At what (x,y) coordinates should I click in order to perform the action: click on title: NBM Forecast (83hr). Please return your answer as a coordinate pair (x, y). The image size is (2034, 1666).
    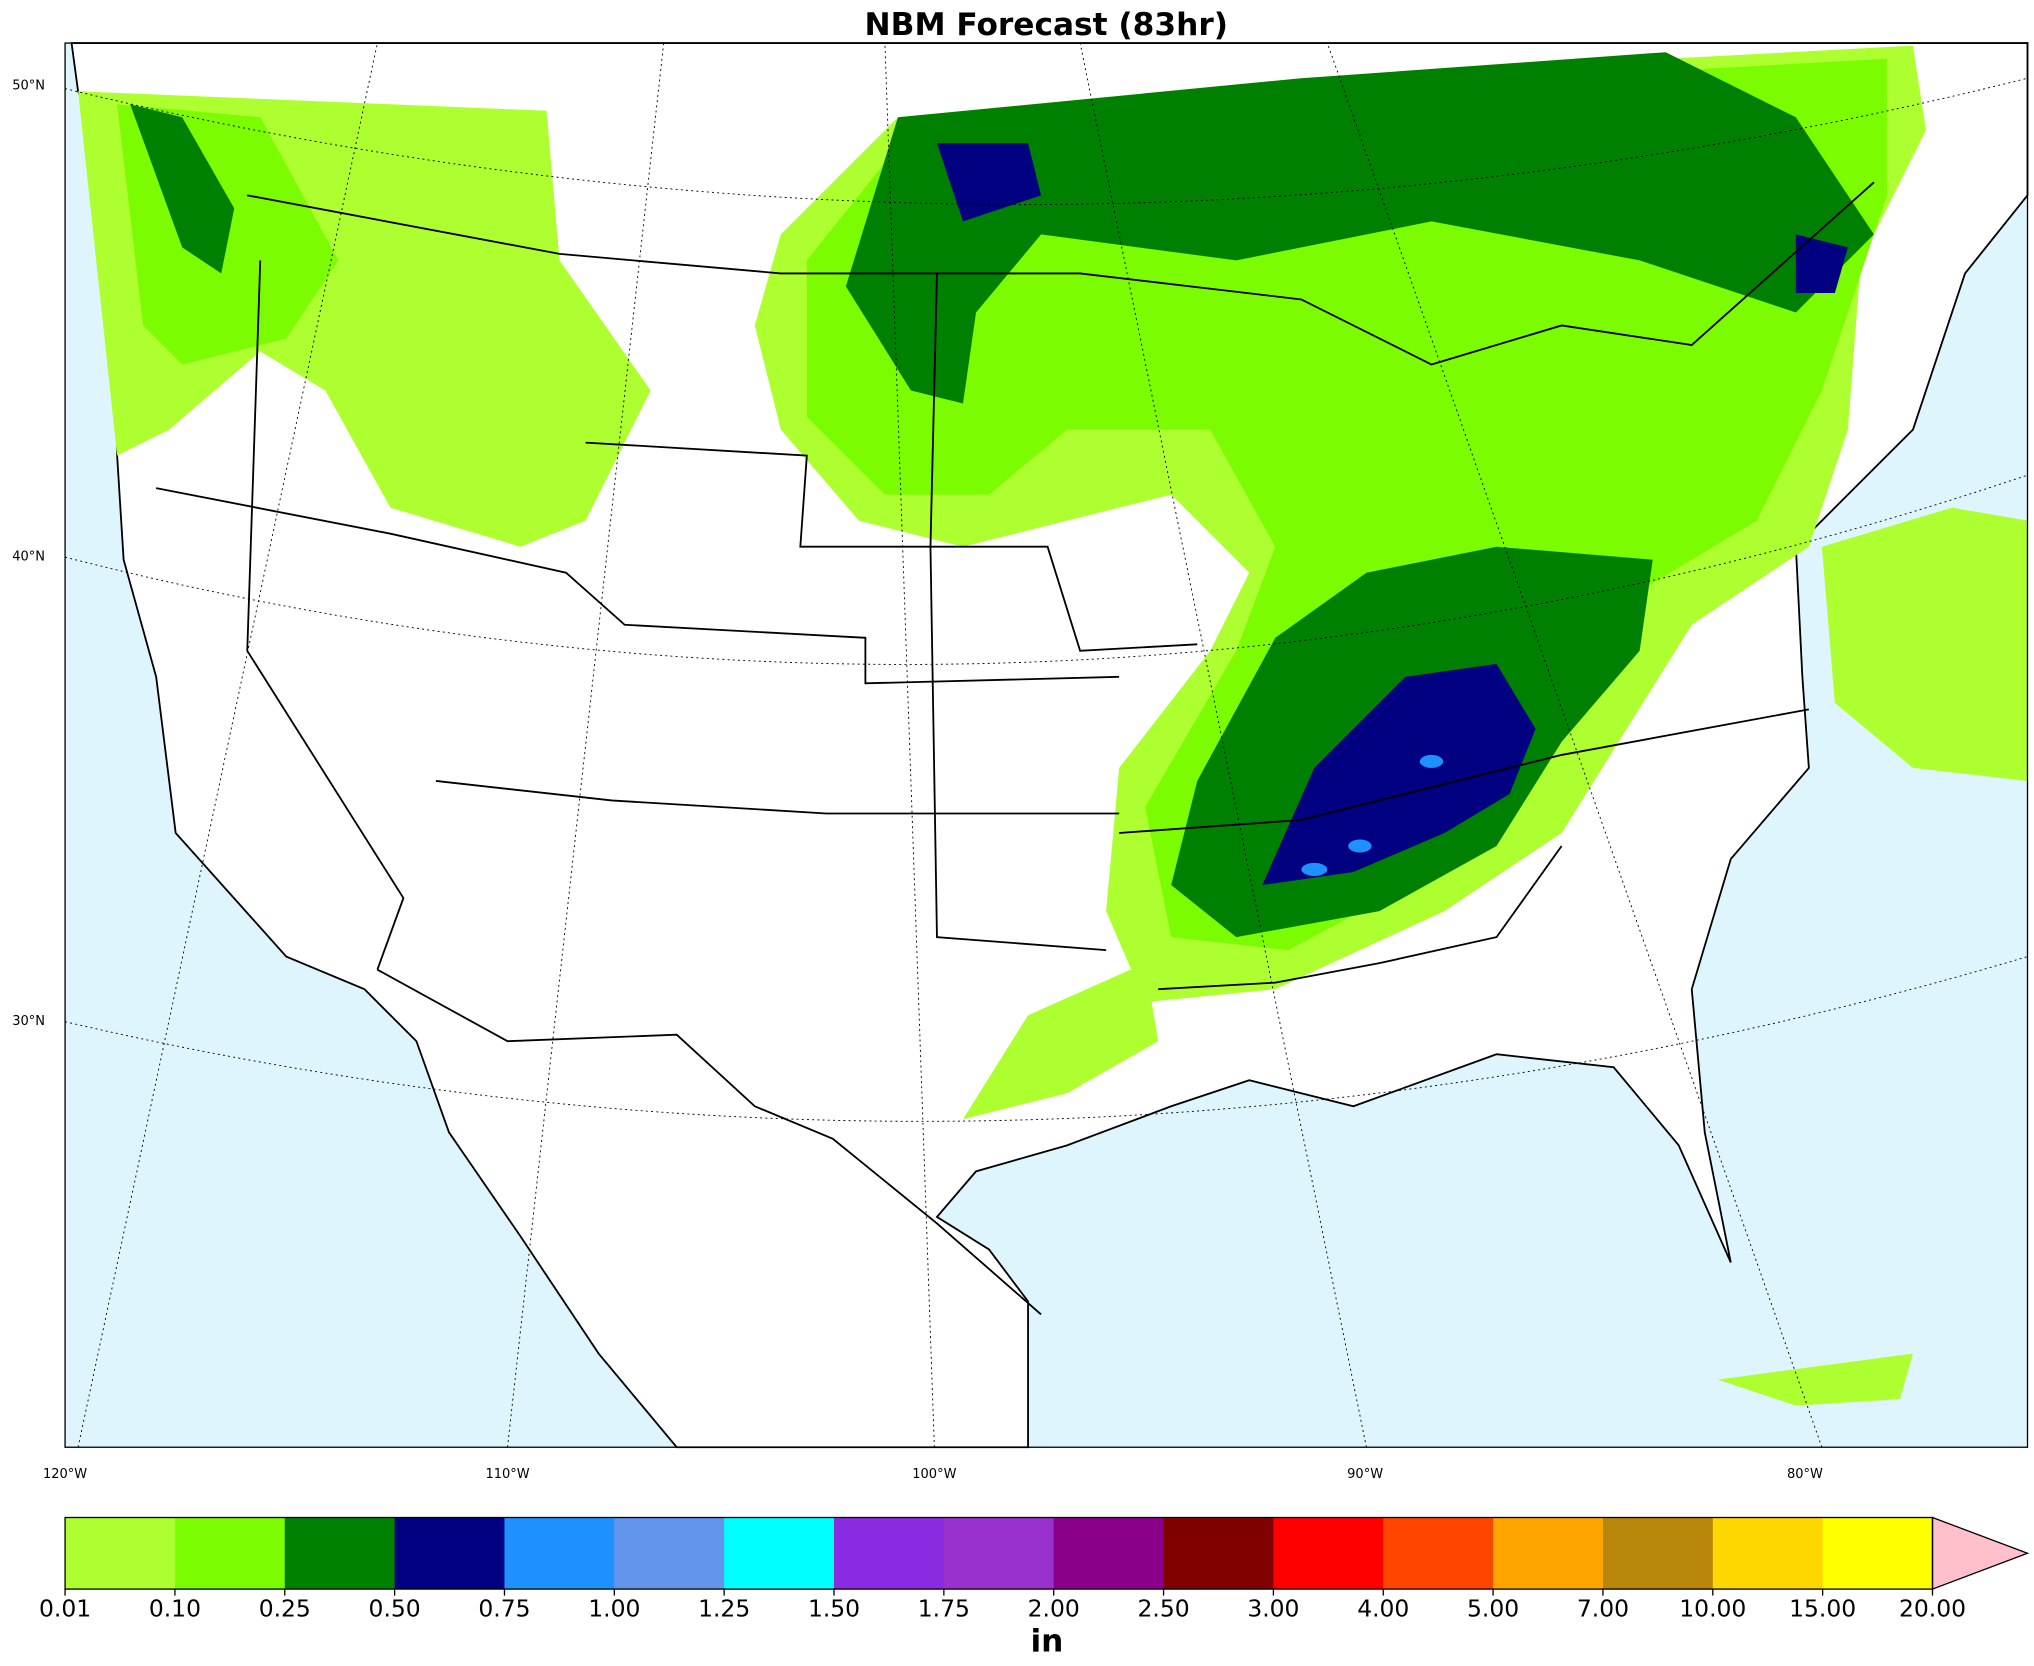
    Looking at the image, I should click on (1046, 25).